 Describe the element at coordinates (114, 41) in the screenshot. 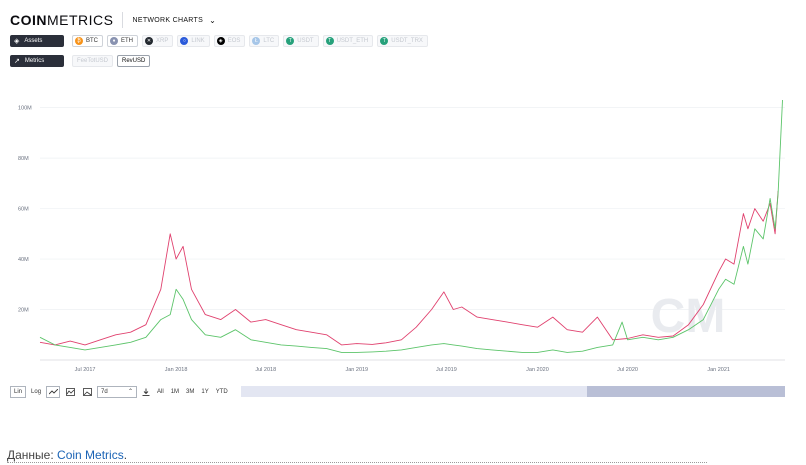

I see `eth-icon: ♦` at that location.